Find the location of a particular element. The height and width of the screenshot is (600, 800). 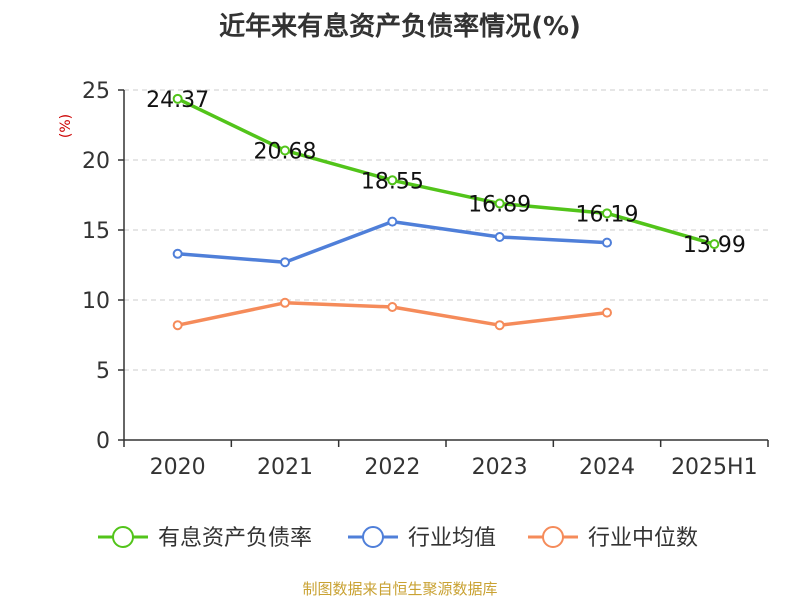

y-tick-label-2: 10 is located at coordinates (96, 301).